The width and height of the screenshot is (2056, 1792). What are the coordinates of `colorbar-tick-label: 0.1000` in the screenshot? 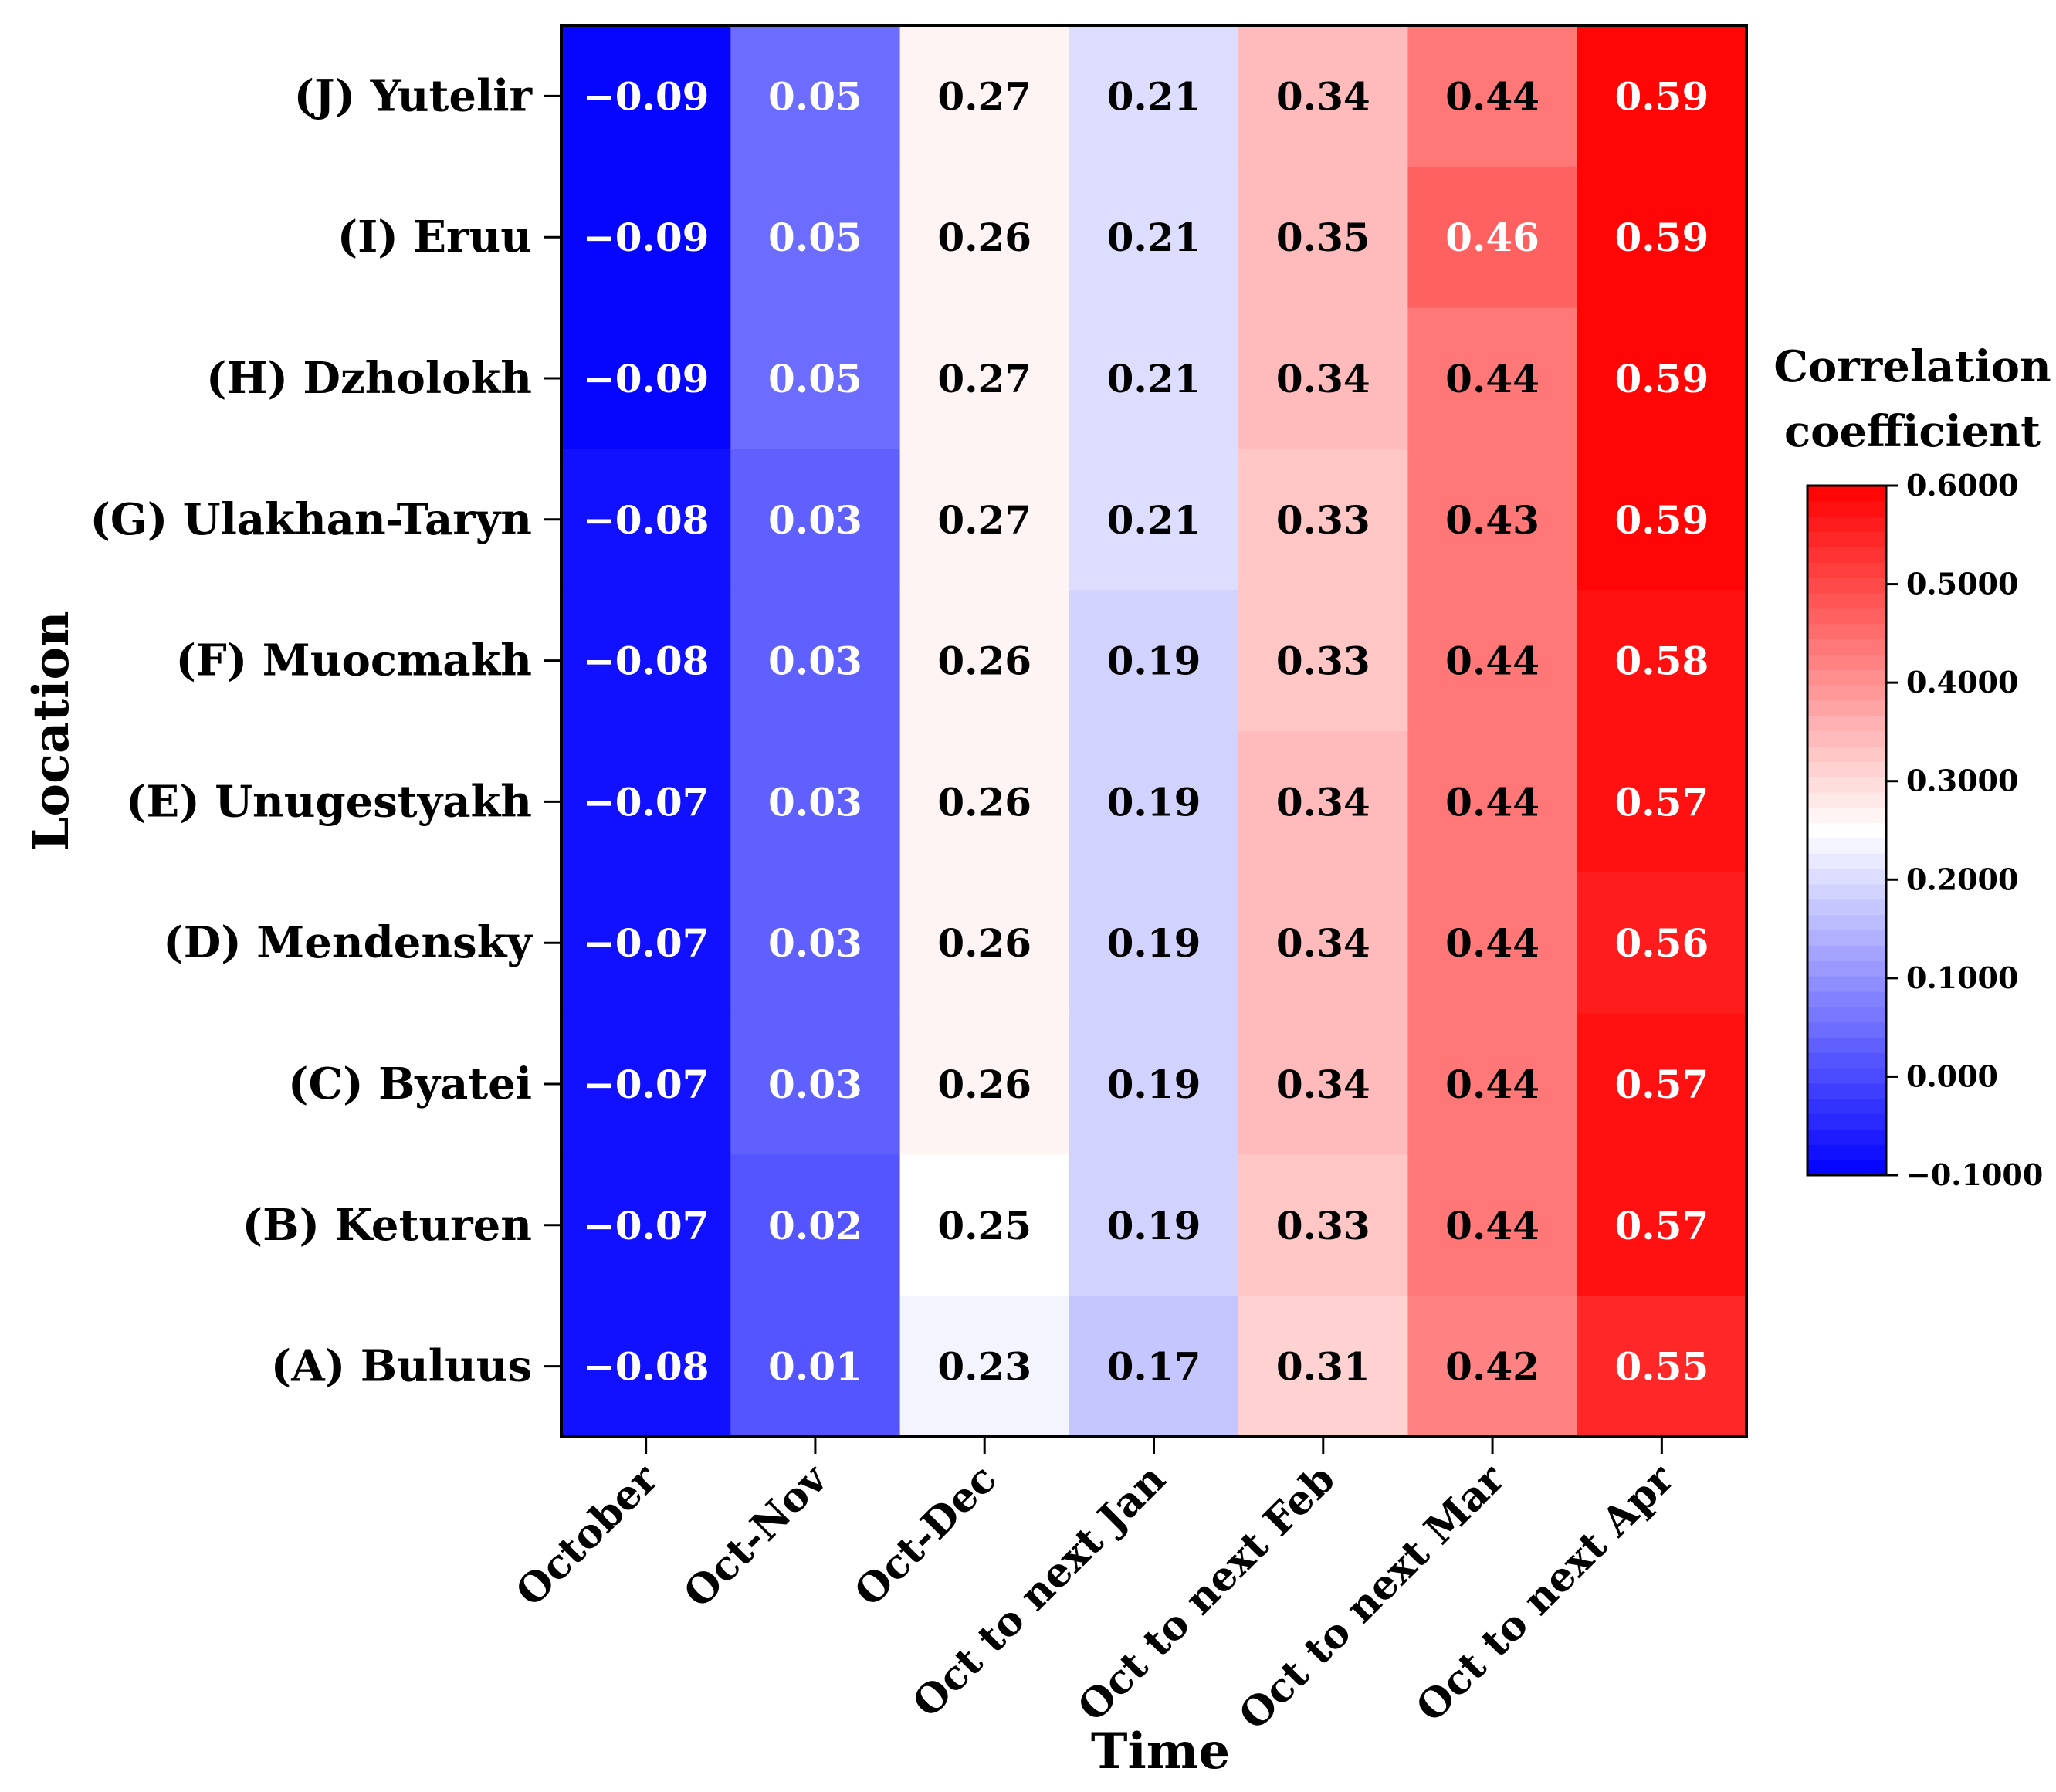 It's located at (1962, 977).